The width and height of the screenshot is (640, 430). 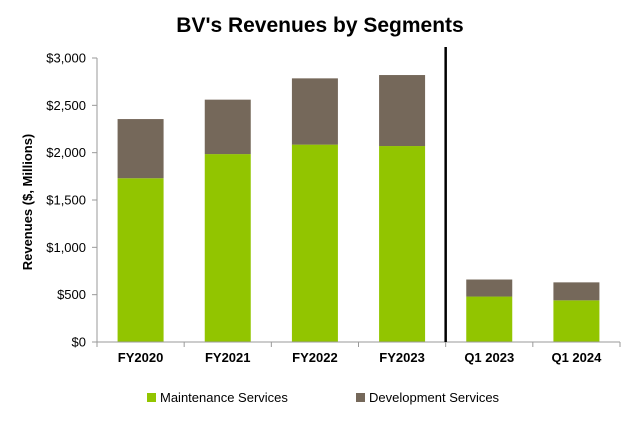 I want to click on legend: Maintenance Services Development Services, so click(x=323, y=397).